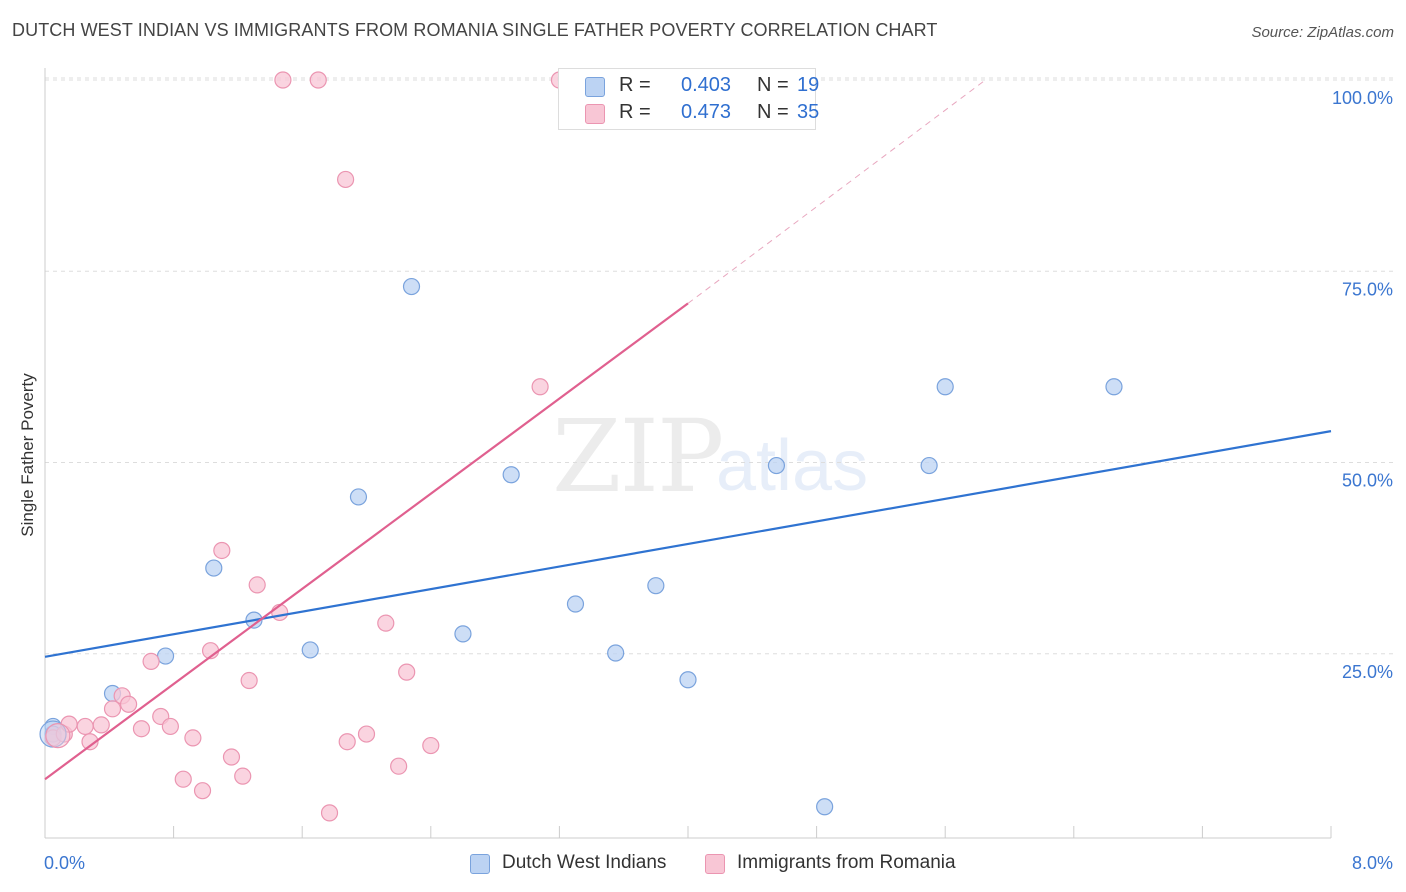  I want to click on correlation-legend: R = 0.403 N = 19 R = 0.473 N = 35, so click(689, 99).